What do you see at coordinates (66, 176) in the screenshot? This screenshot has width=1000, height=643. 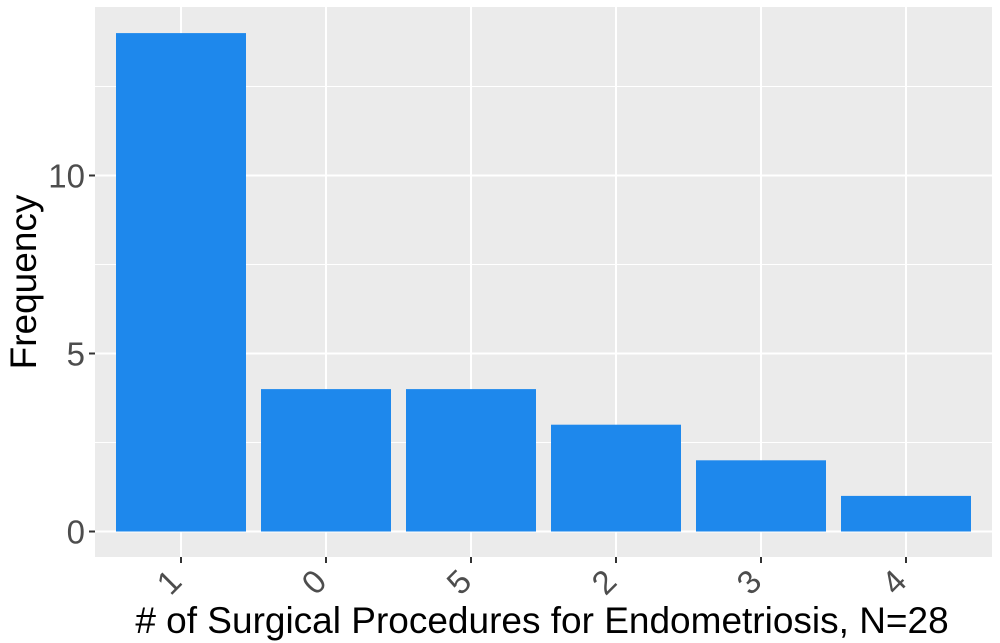 I see `y-tick-label: 10` at bounding box center [66, 176].